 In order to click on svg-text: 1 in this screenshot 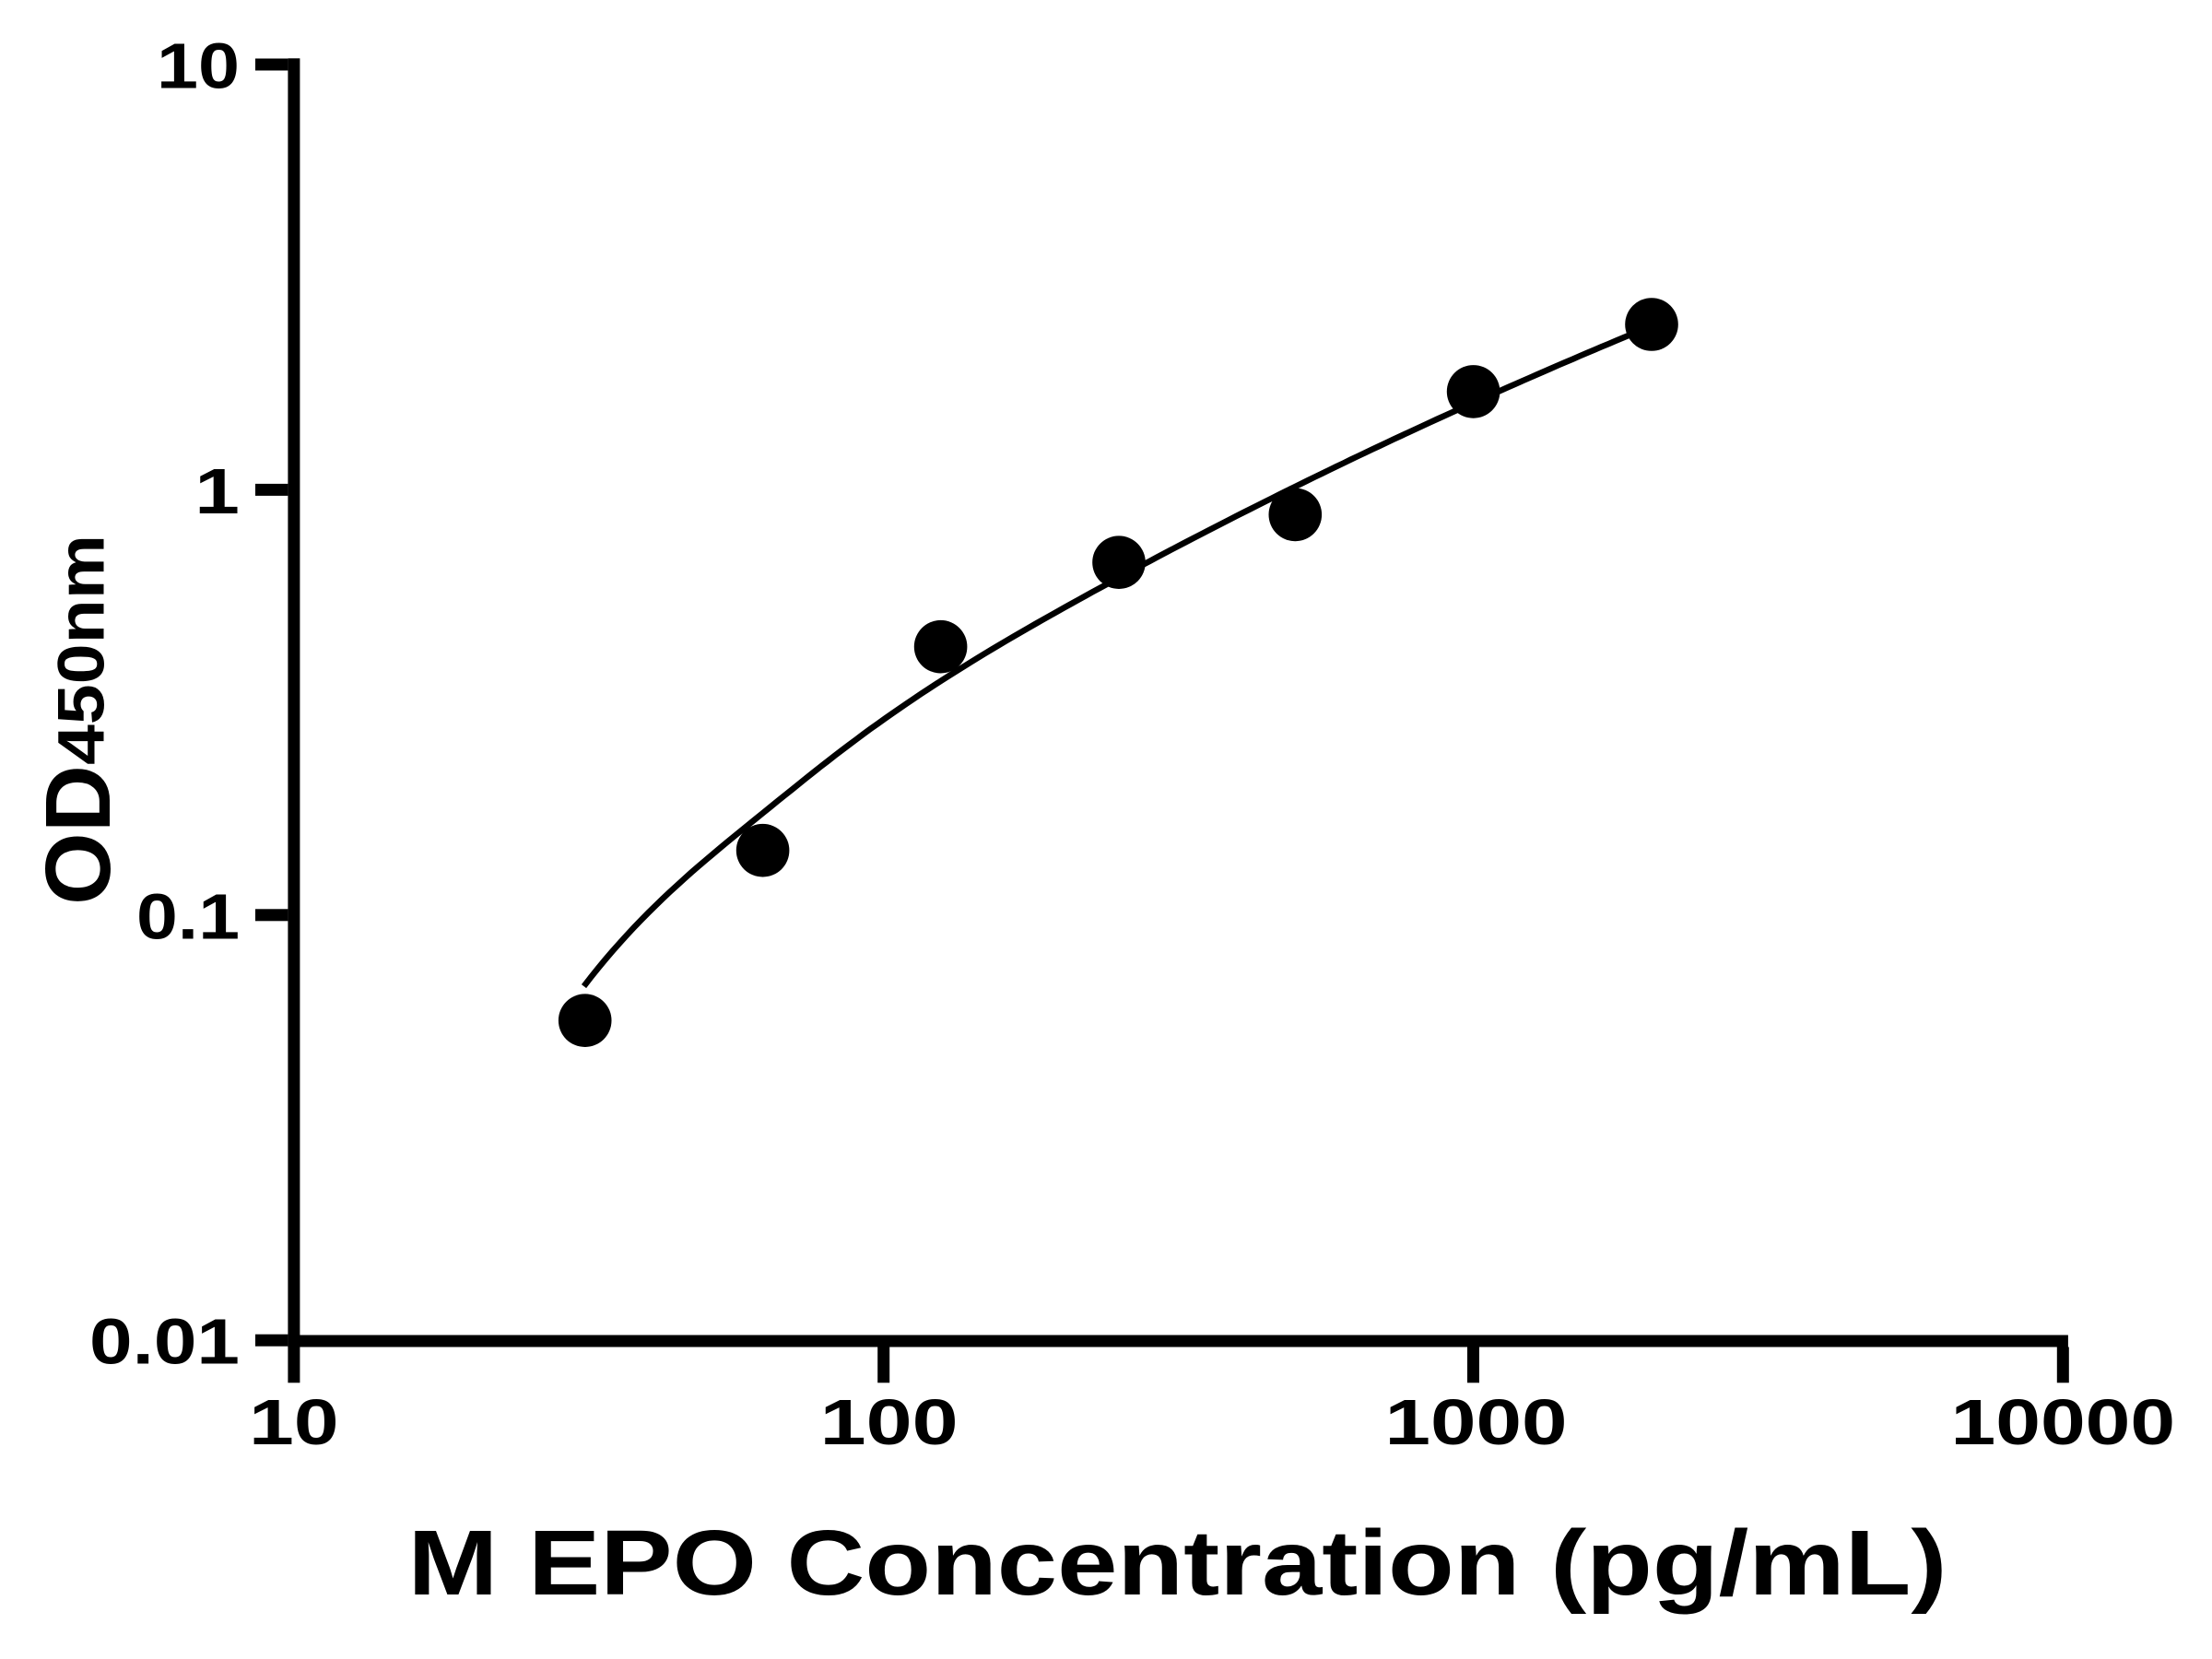, I will do `click(217, 491)`.